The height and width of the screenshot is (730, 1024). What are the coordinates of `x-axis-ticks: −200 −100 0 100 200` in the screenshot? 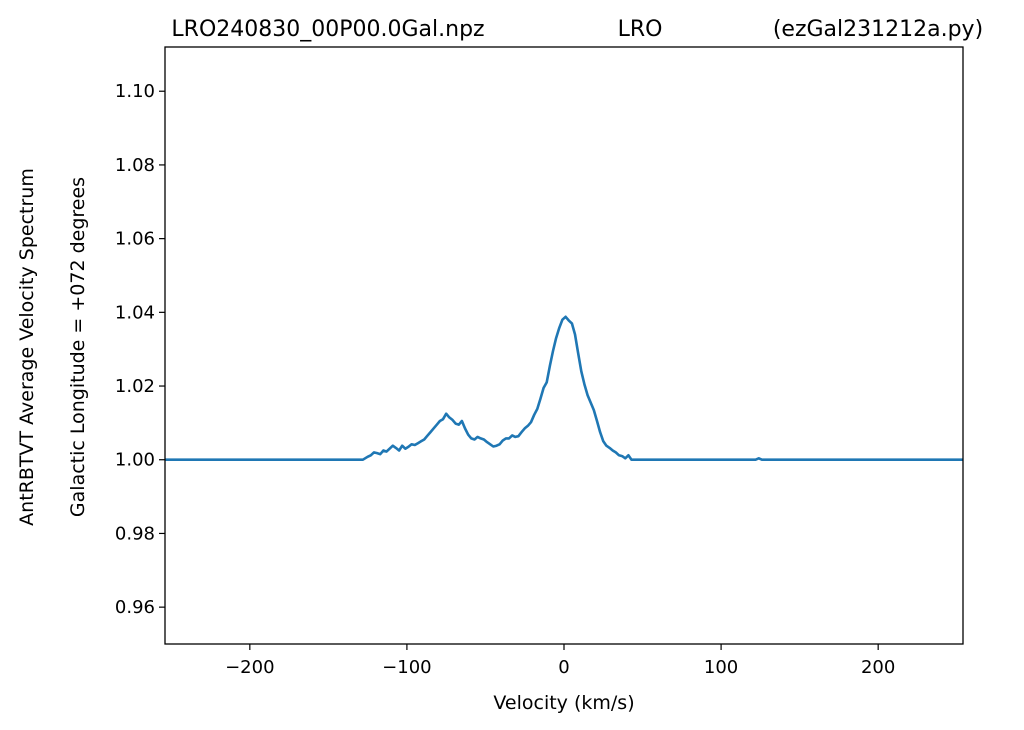 It's located at (560, 661).